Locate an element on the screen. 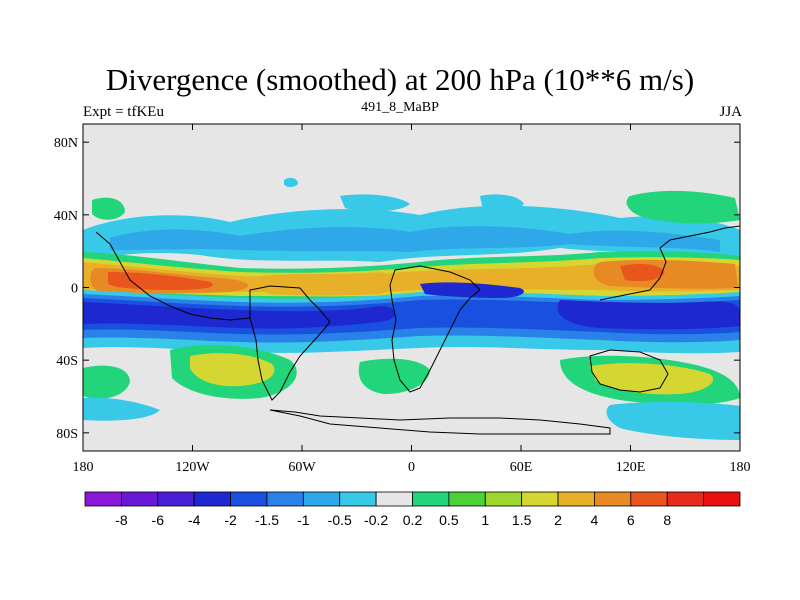 This screenshot has width=800, height=600. colorbar-label: -1 is located at coordinates (303, 520).